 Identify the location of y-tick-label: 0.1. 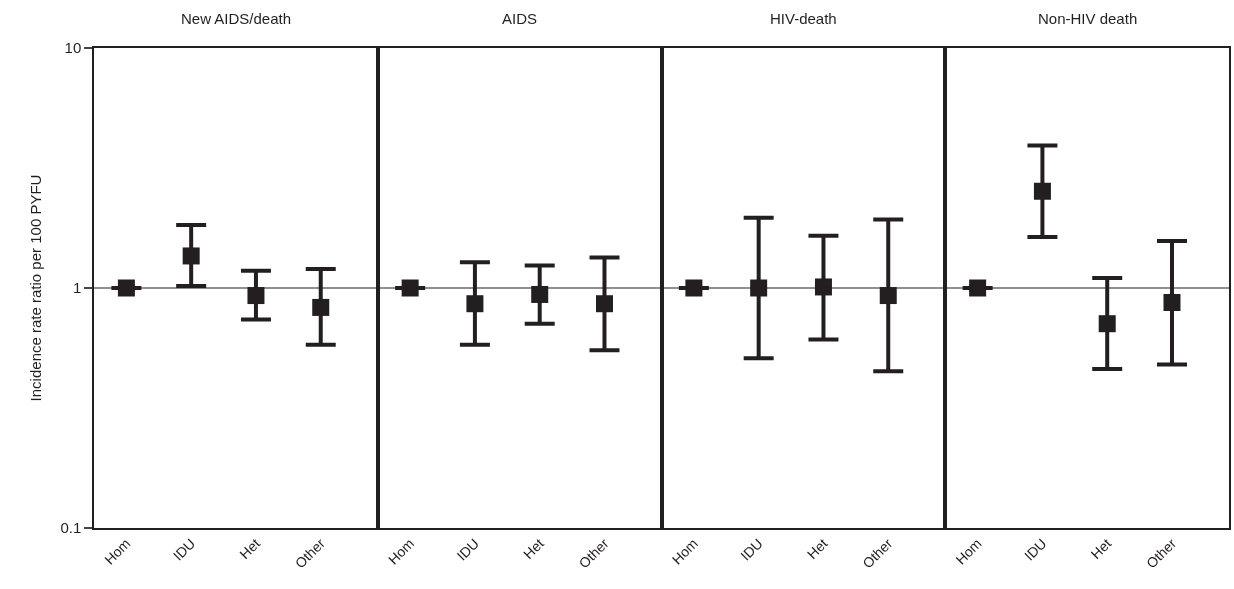
(71, 528).